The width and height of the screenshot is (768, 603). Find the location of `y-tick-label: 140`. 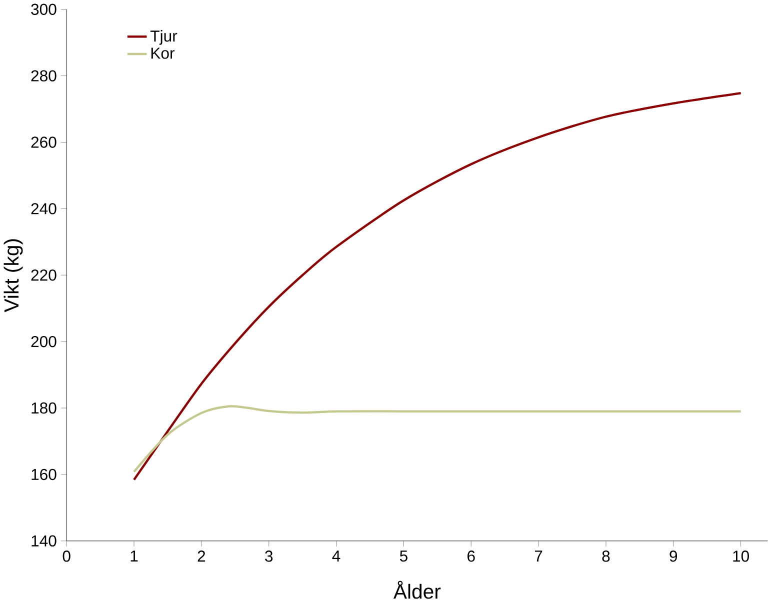

y-tick-label: 140 is located at coordinates (44, 541).